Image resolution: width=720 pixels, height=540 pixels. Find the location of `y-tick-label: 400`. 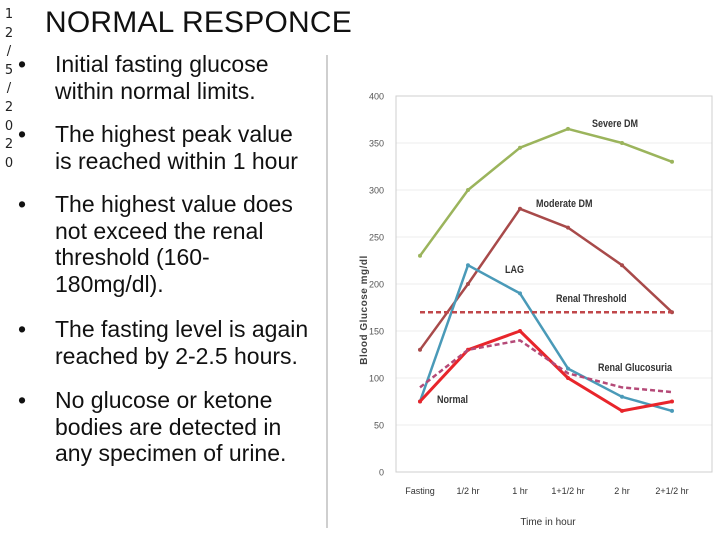

y-tick-label: 400 is located at coordinates (376, 97).